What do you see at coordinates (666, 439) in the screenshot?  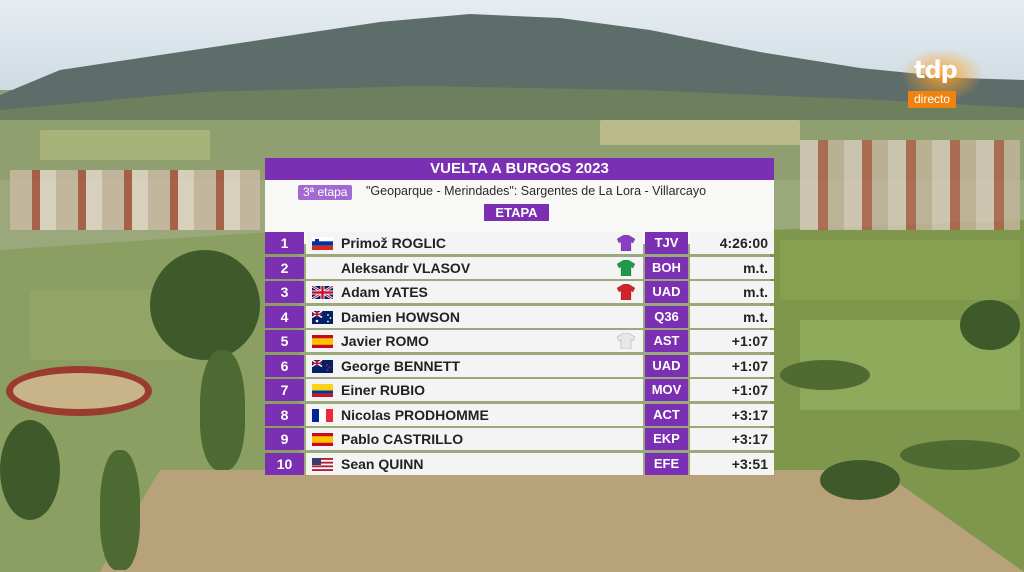 I see `team-code: EKP` at bounding box center [666, 439].